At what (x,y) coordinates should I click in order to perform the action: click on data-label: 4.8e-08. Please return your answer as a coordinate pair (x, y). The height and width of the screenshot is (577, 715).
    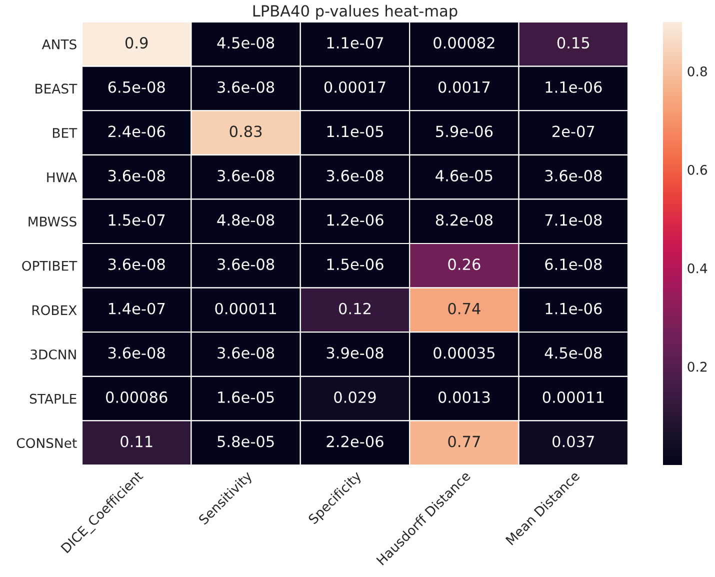
    Looking at the image, I should click on (245, 220).